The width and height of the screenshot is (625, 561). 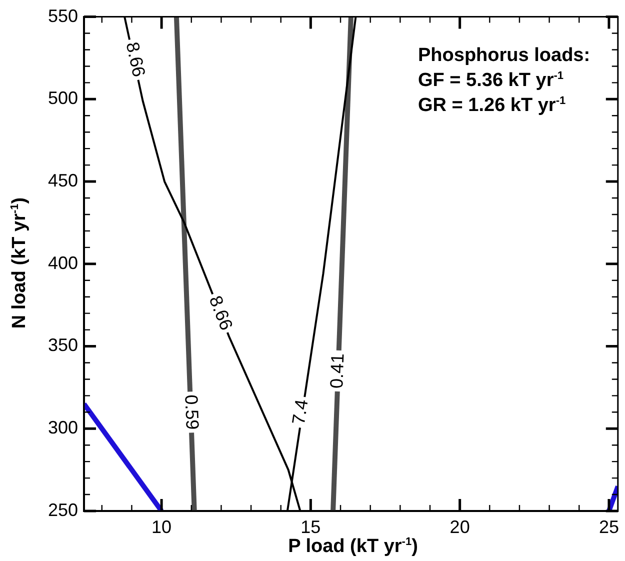 What do you see at coordinates (63, 98) in the screenshot?
I see `y-tick-label: 500` at bounding box center [63, 98].